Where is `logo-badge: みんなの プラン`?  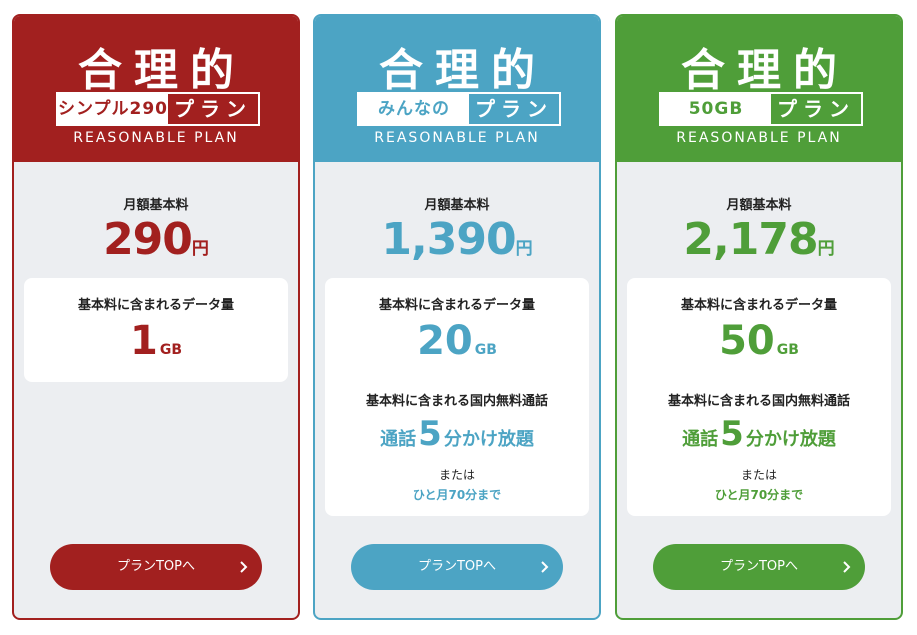 logo-badge: みんなの プラン is located at coordinates (459, 109).